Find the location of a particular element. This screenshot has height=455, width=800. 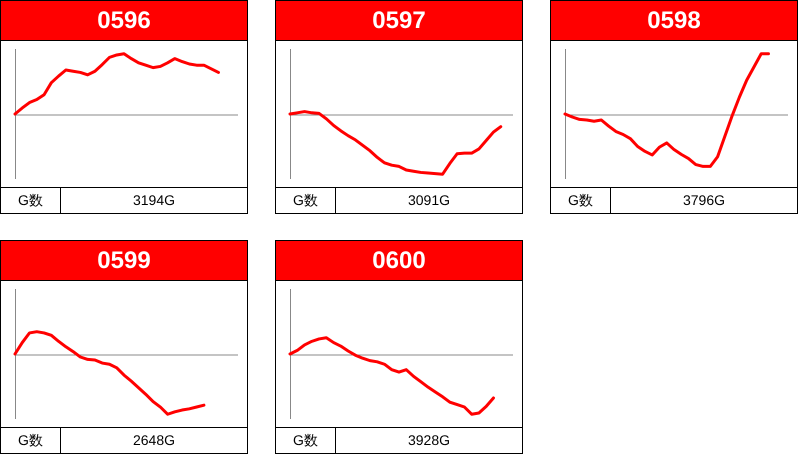

text: 3928G is located at coordinates (429, 440).